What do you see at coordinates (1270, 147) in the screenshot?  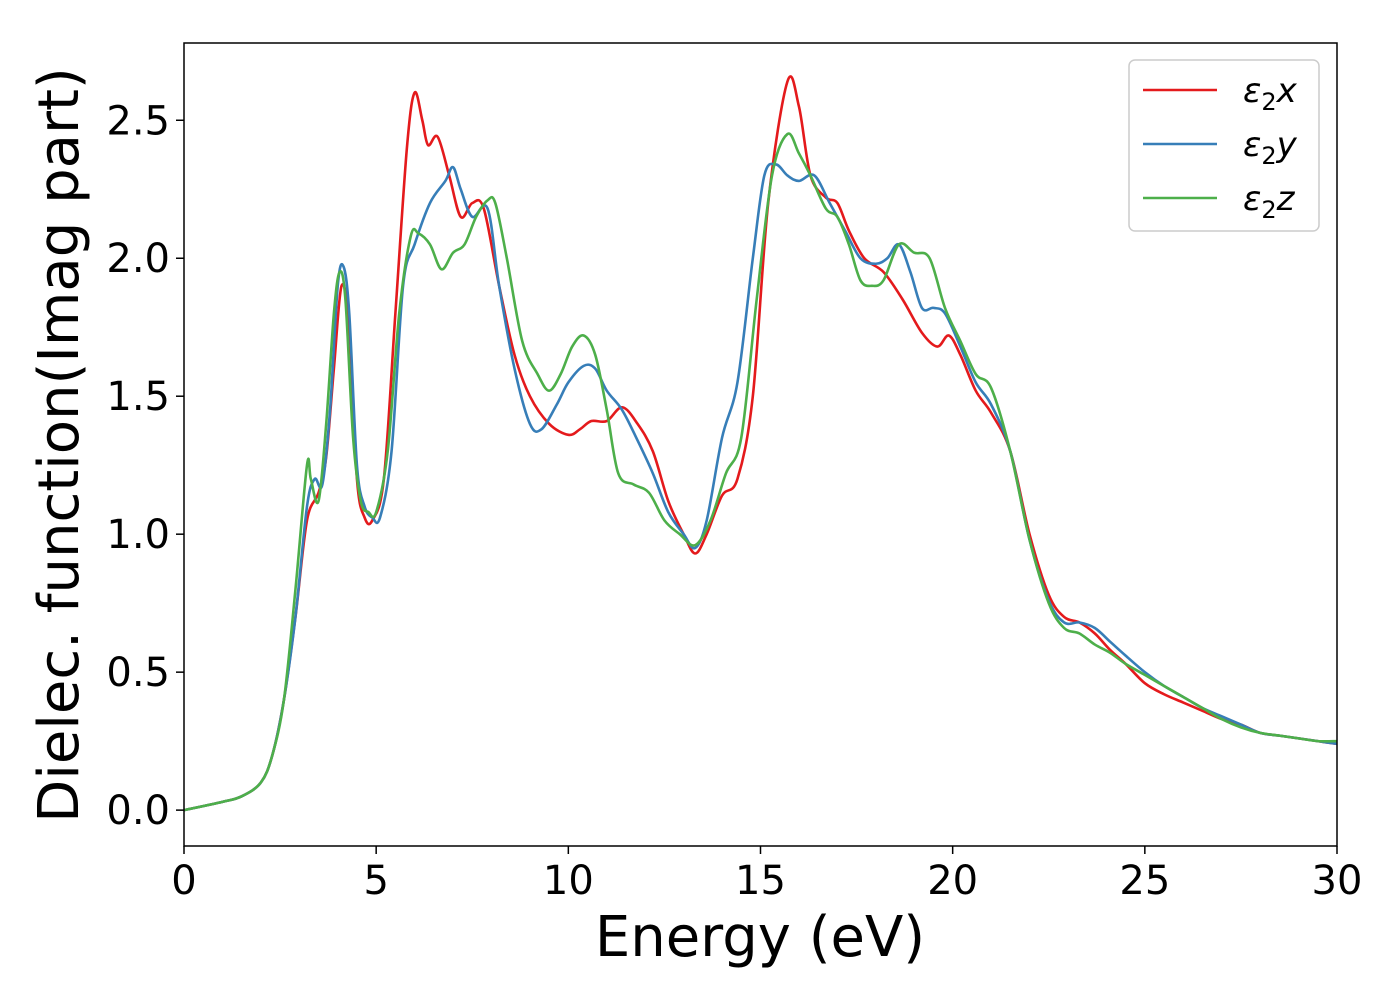 I see `legend-label-y: ε2y` at bounding box center [1270, 147].